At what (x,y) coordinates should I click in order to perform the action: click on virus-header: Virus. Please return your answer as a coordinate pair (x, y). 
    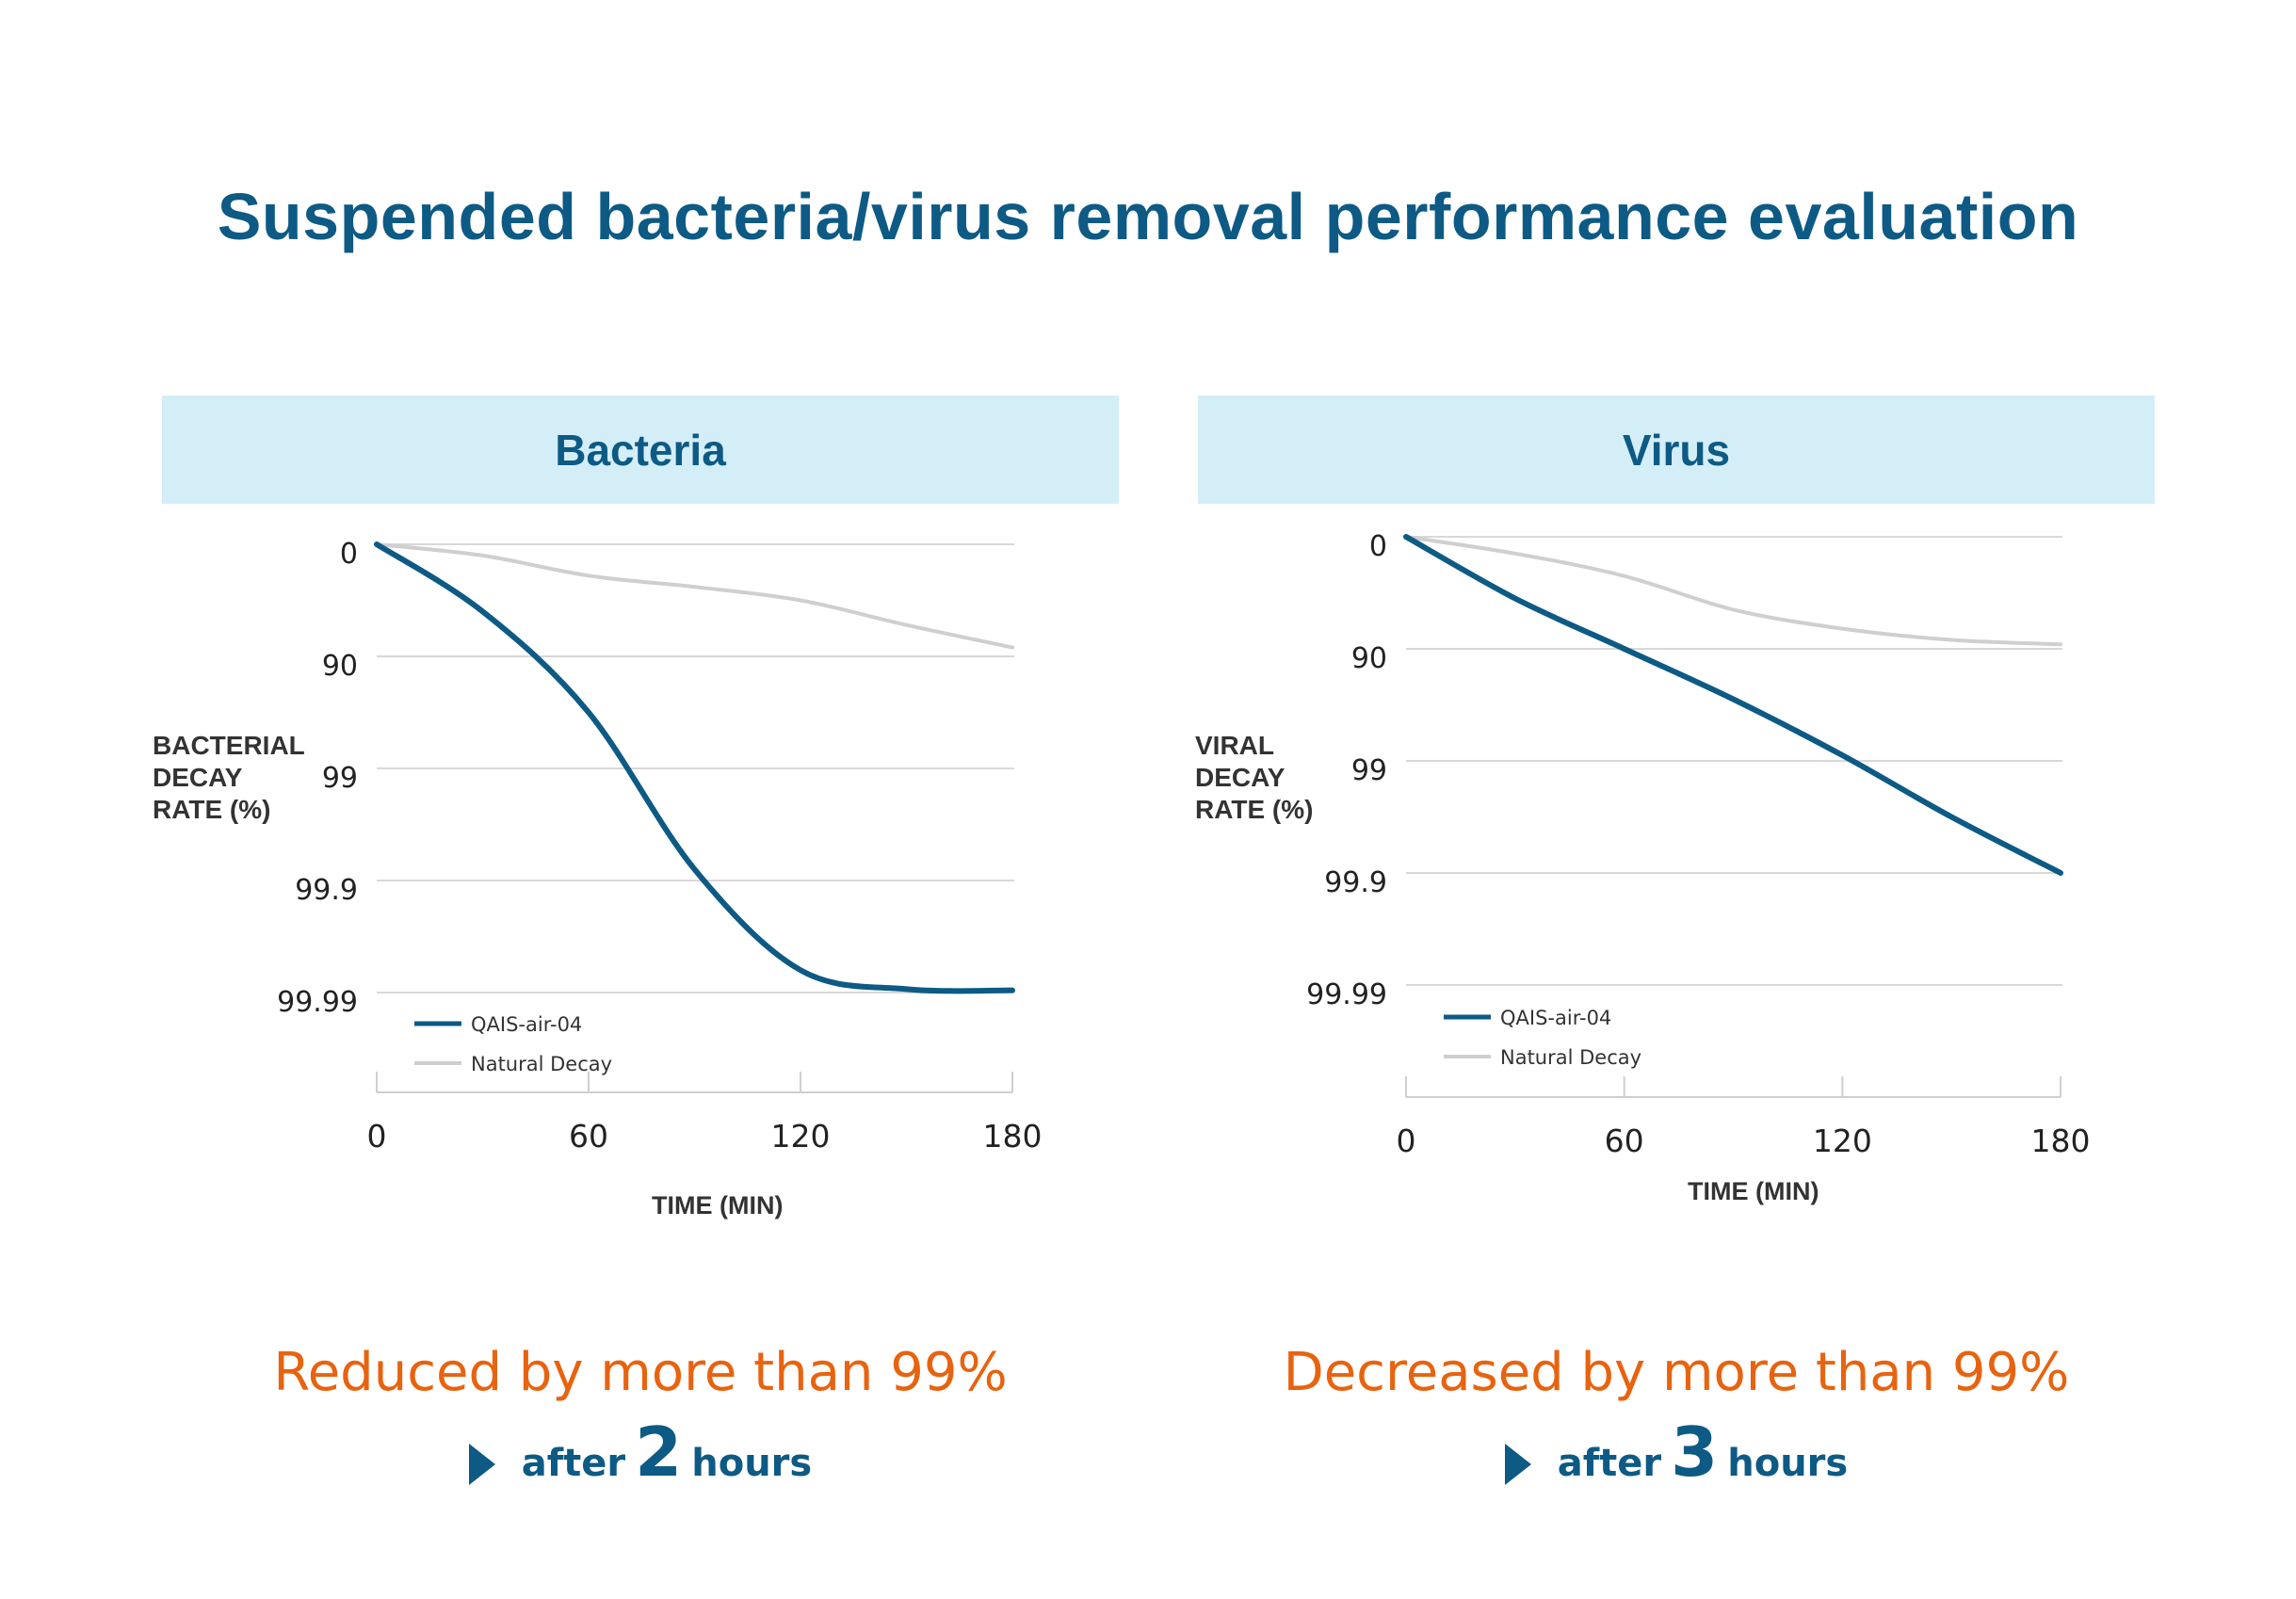
    Looking at the image, I should click on (1676, 450).